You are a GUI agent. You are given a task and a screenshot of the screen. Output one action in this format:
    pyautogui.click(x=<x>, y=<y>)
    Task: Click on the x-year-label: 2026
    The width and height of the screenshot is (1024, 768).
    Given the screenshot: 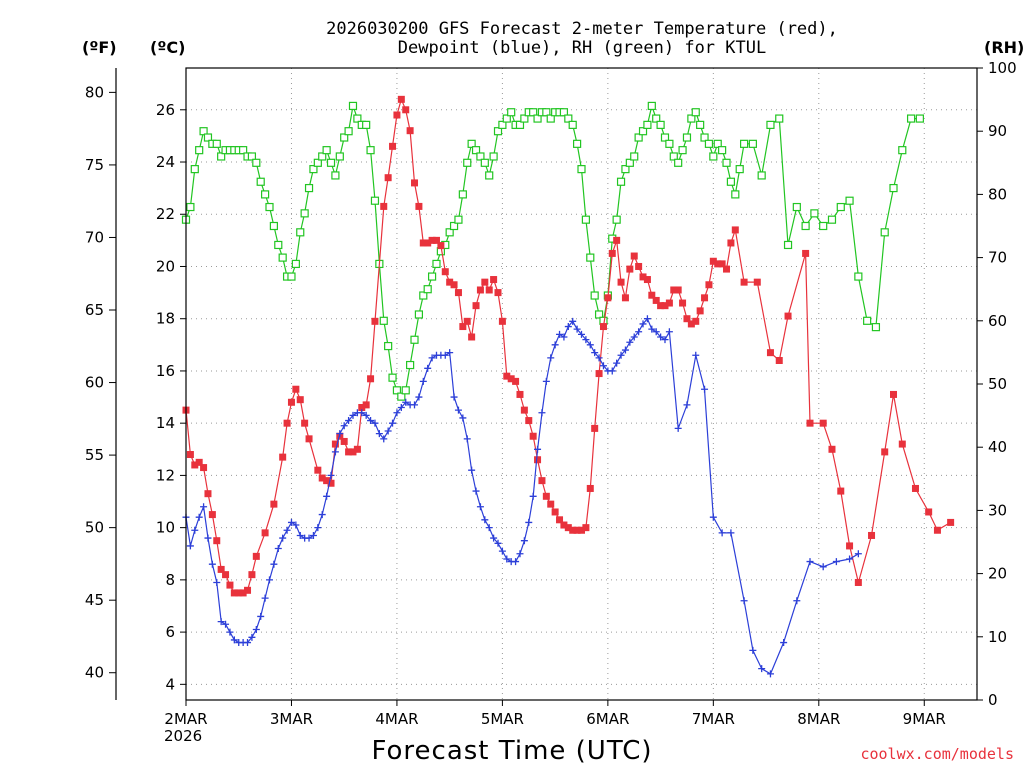 What is the action you would take?
    pyautogui.click(x=183, y=736)
    